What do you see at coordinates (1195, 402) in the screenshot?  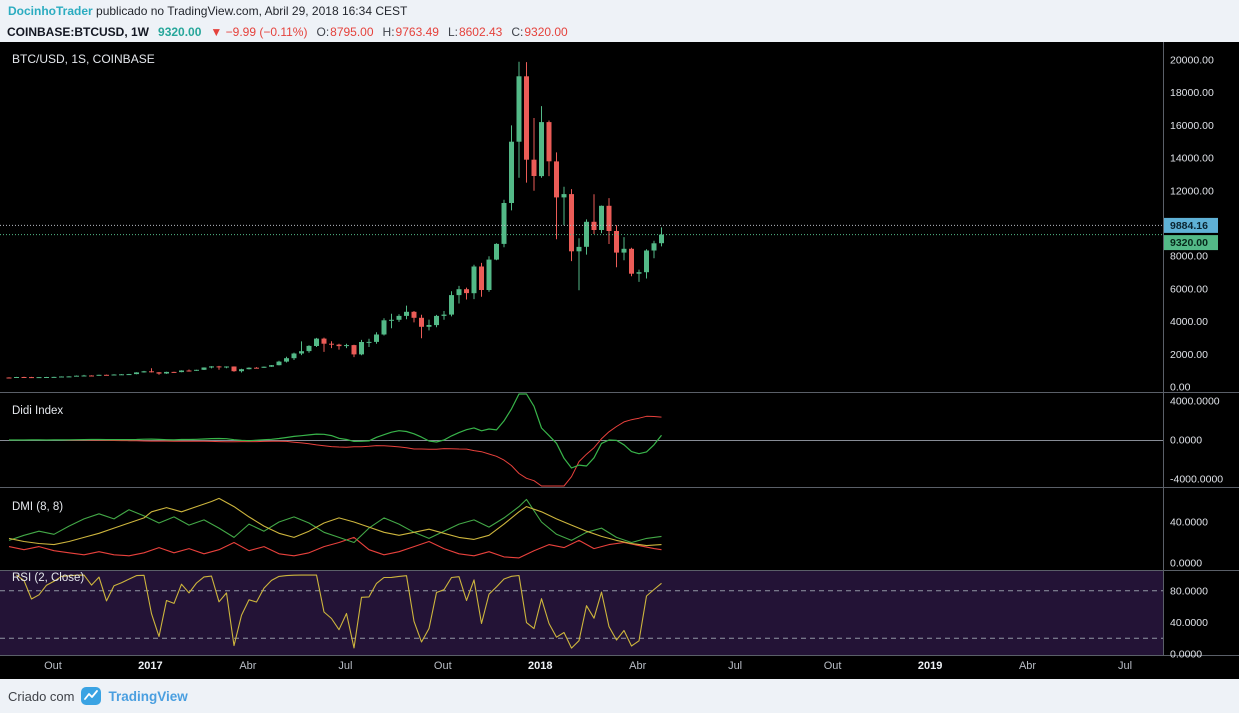 I see `svg-text: 4000.0000` at bounding box center [1195, 402].